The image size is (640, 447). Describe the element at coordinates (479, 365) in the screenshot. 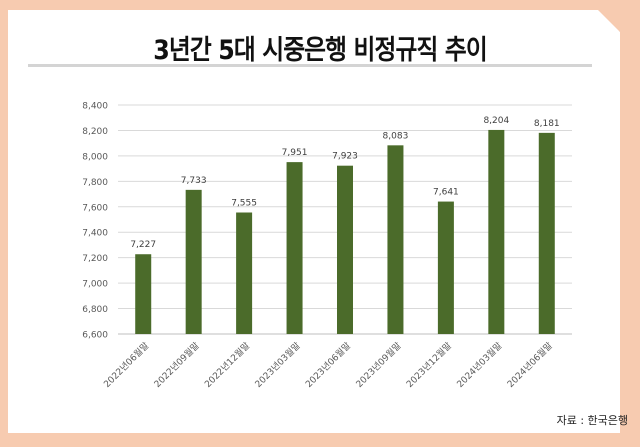

I see `x-tick-label: 2024년03월말` at that location.